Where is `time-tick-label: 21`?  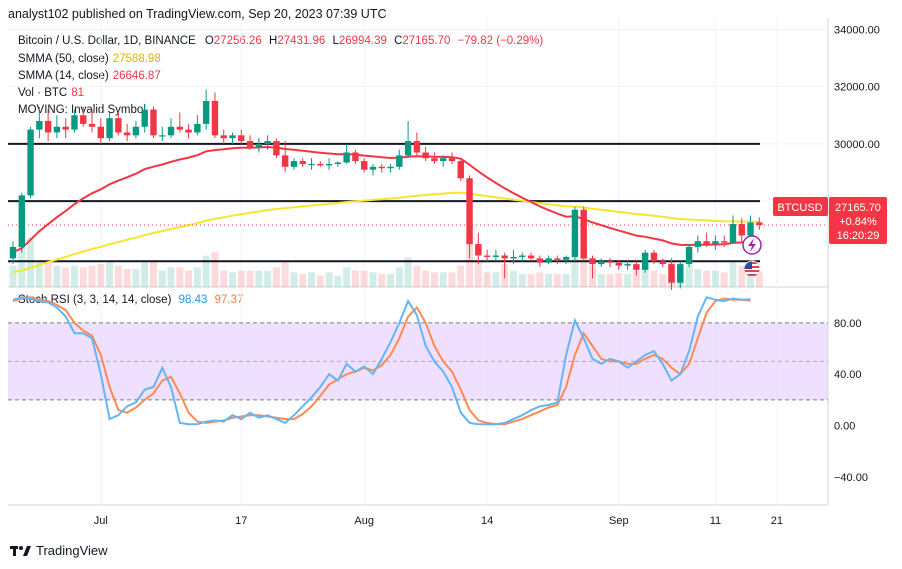
time-tick-label: 21 is located at coordinates (777, 521).